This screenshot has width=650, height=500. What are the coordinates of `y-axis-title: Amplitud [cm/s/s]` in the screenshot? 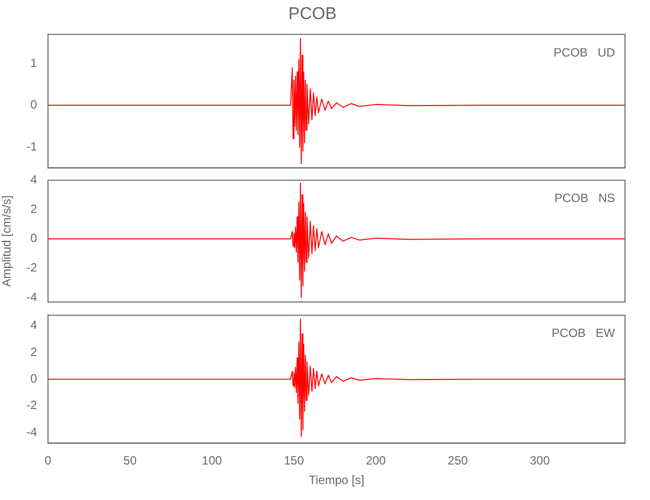 It's located at (7, 241).